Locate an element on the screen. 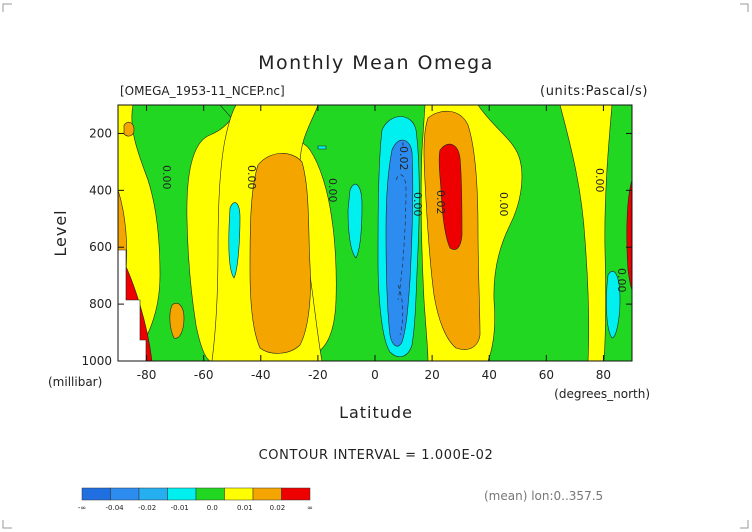 This screenshot has height=532, width=752. x-tick-label: 80 is located at coordinates (603, 375).